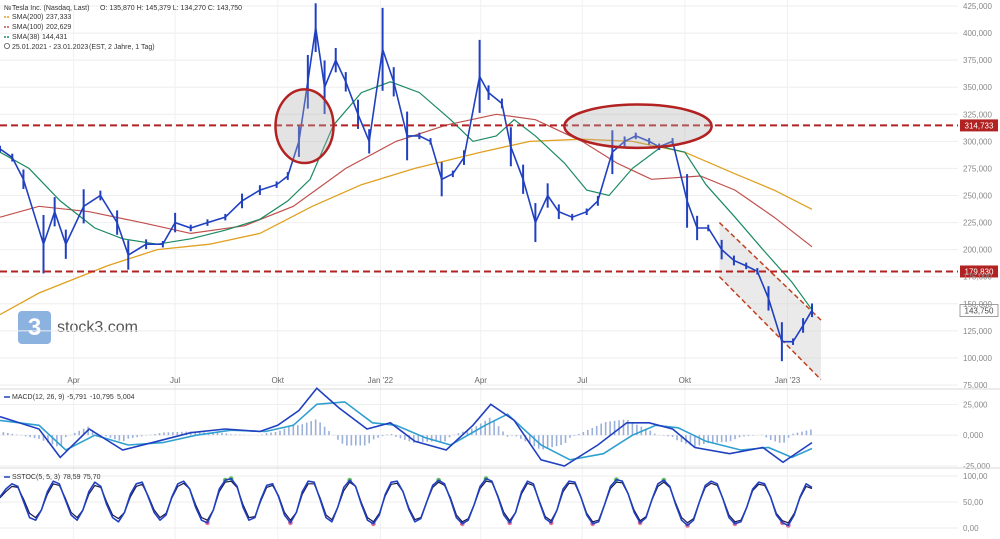 This screenshot has width=1000, height=539. Describe the element at coordinates (126, 397) in the screenshot. I see `macd-legend-v3: 5,004` at that location.